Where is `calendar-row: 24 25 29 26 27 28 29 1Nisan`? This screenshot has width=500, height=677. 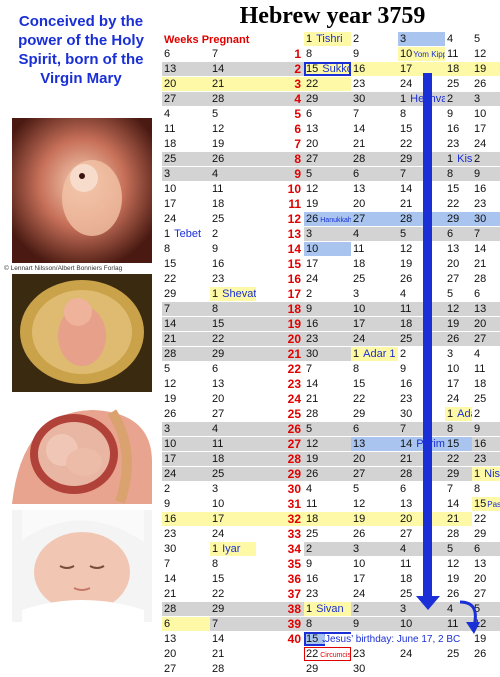
calendar-row: 24 25 29 26 27 28 29 1Nisan is located at coordinates (331, 474).